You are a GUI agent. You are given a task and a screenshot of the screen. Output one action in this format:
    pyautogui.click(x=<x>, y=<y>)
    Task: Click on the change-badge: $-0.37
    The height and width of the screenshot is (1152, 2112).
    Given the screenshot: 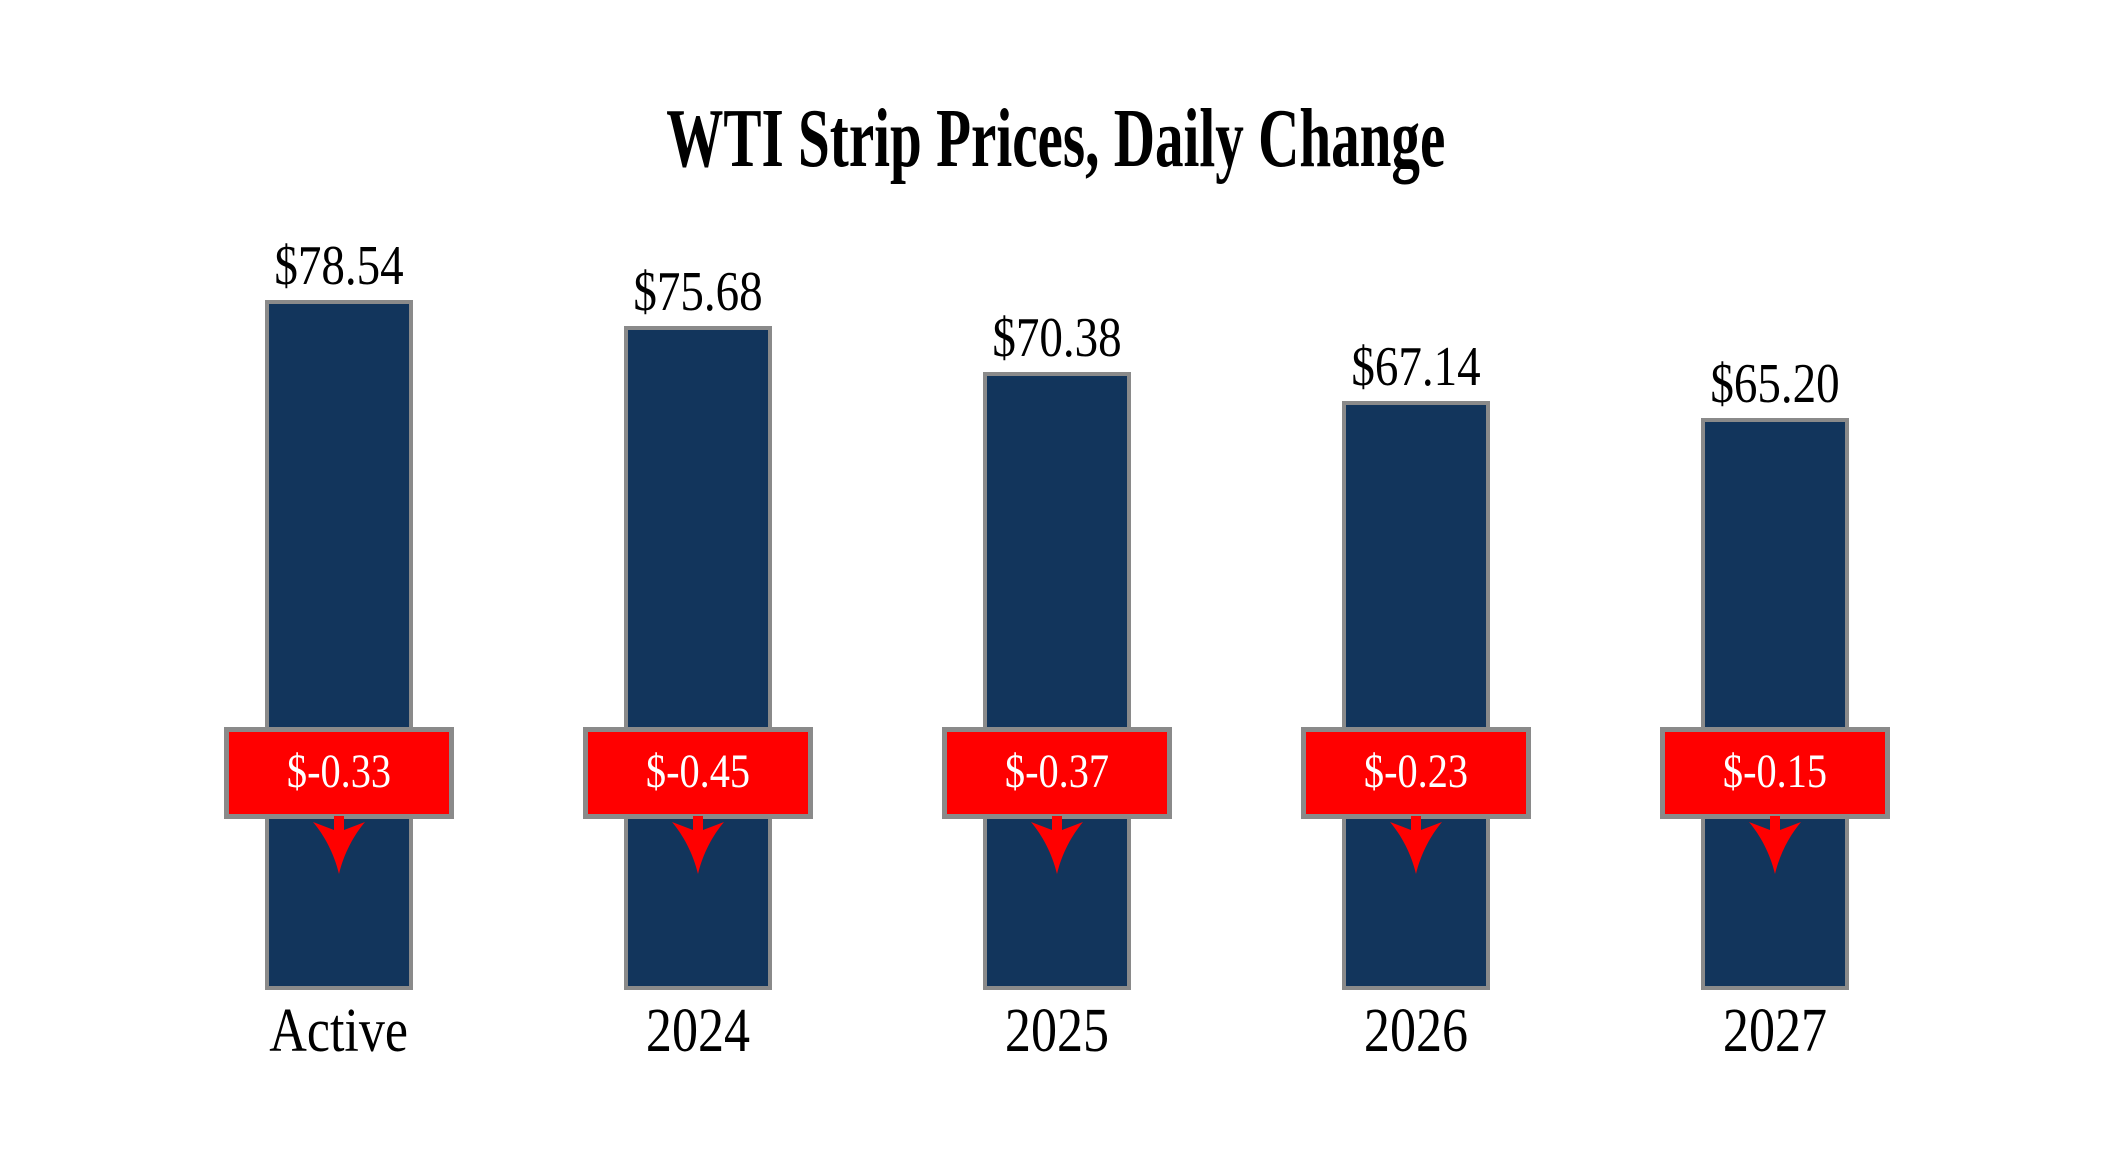 What is the action you would take?
    pyautogui.click(x=1057, y=773)
    